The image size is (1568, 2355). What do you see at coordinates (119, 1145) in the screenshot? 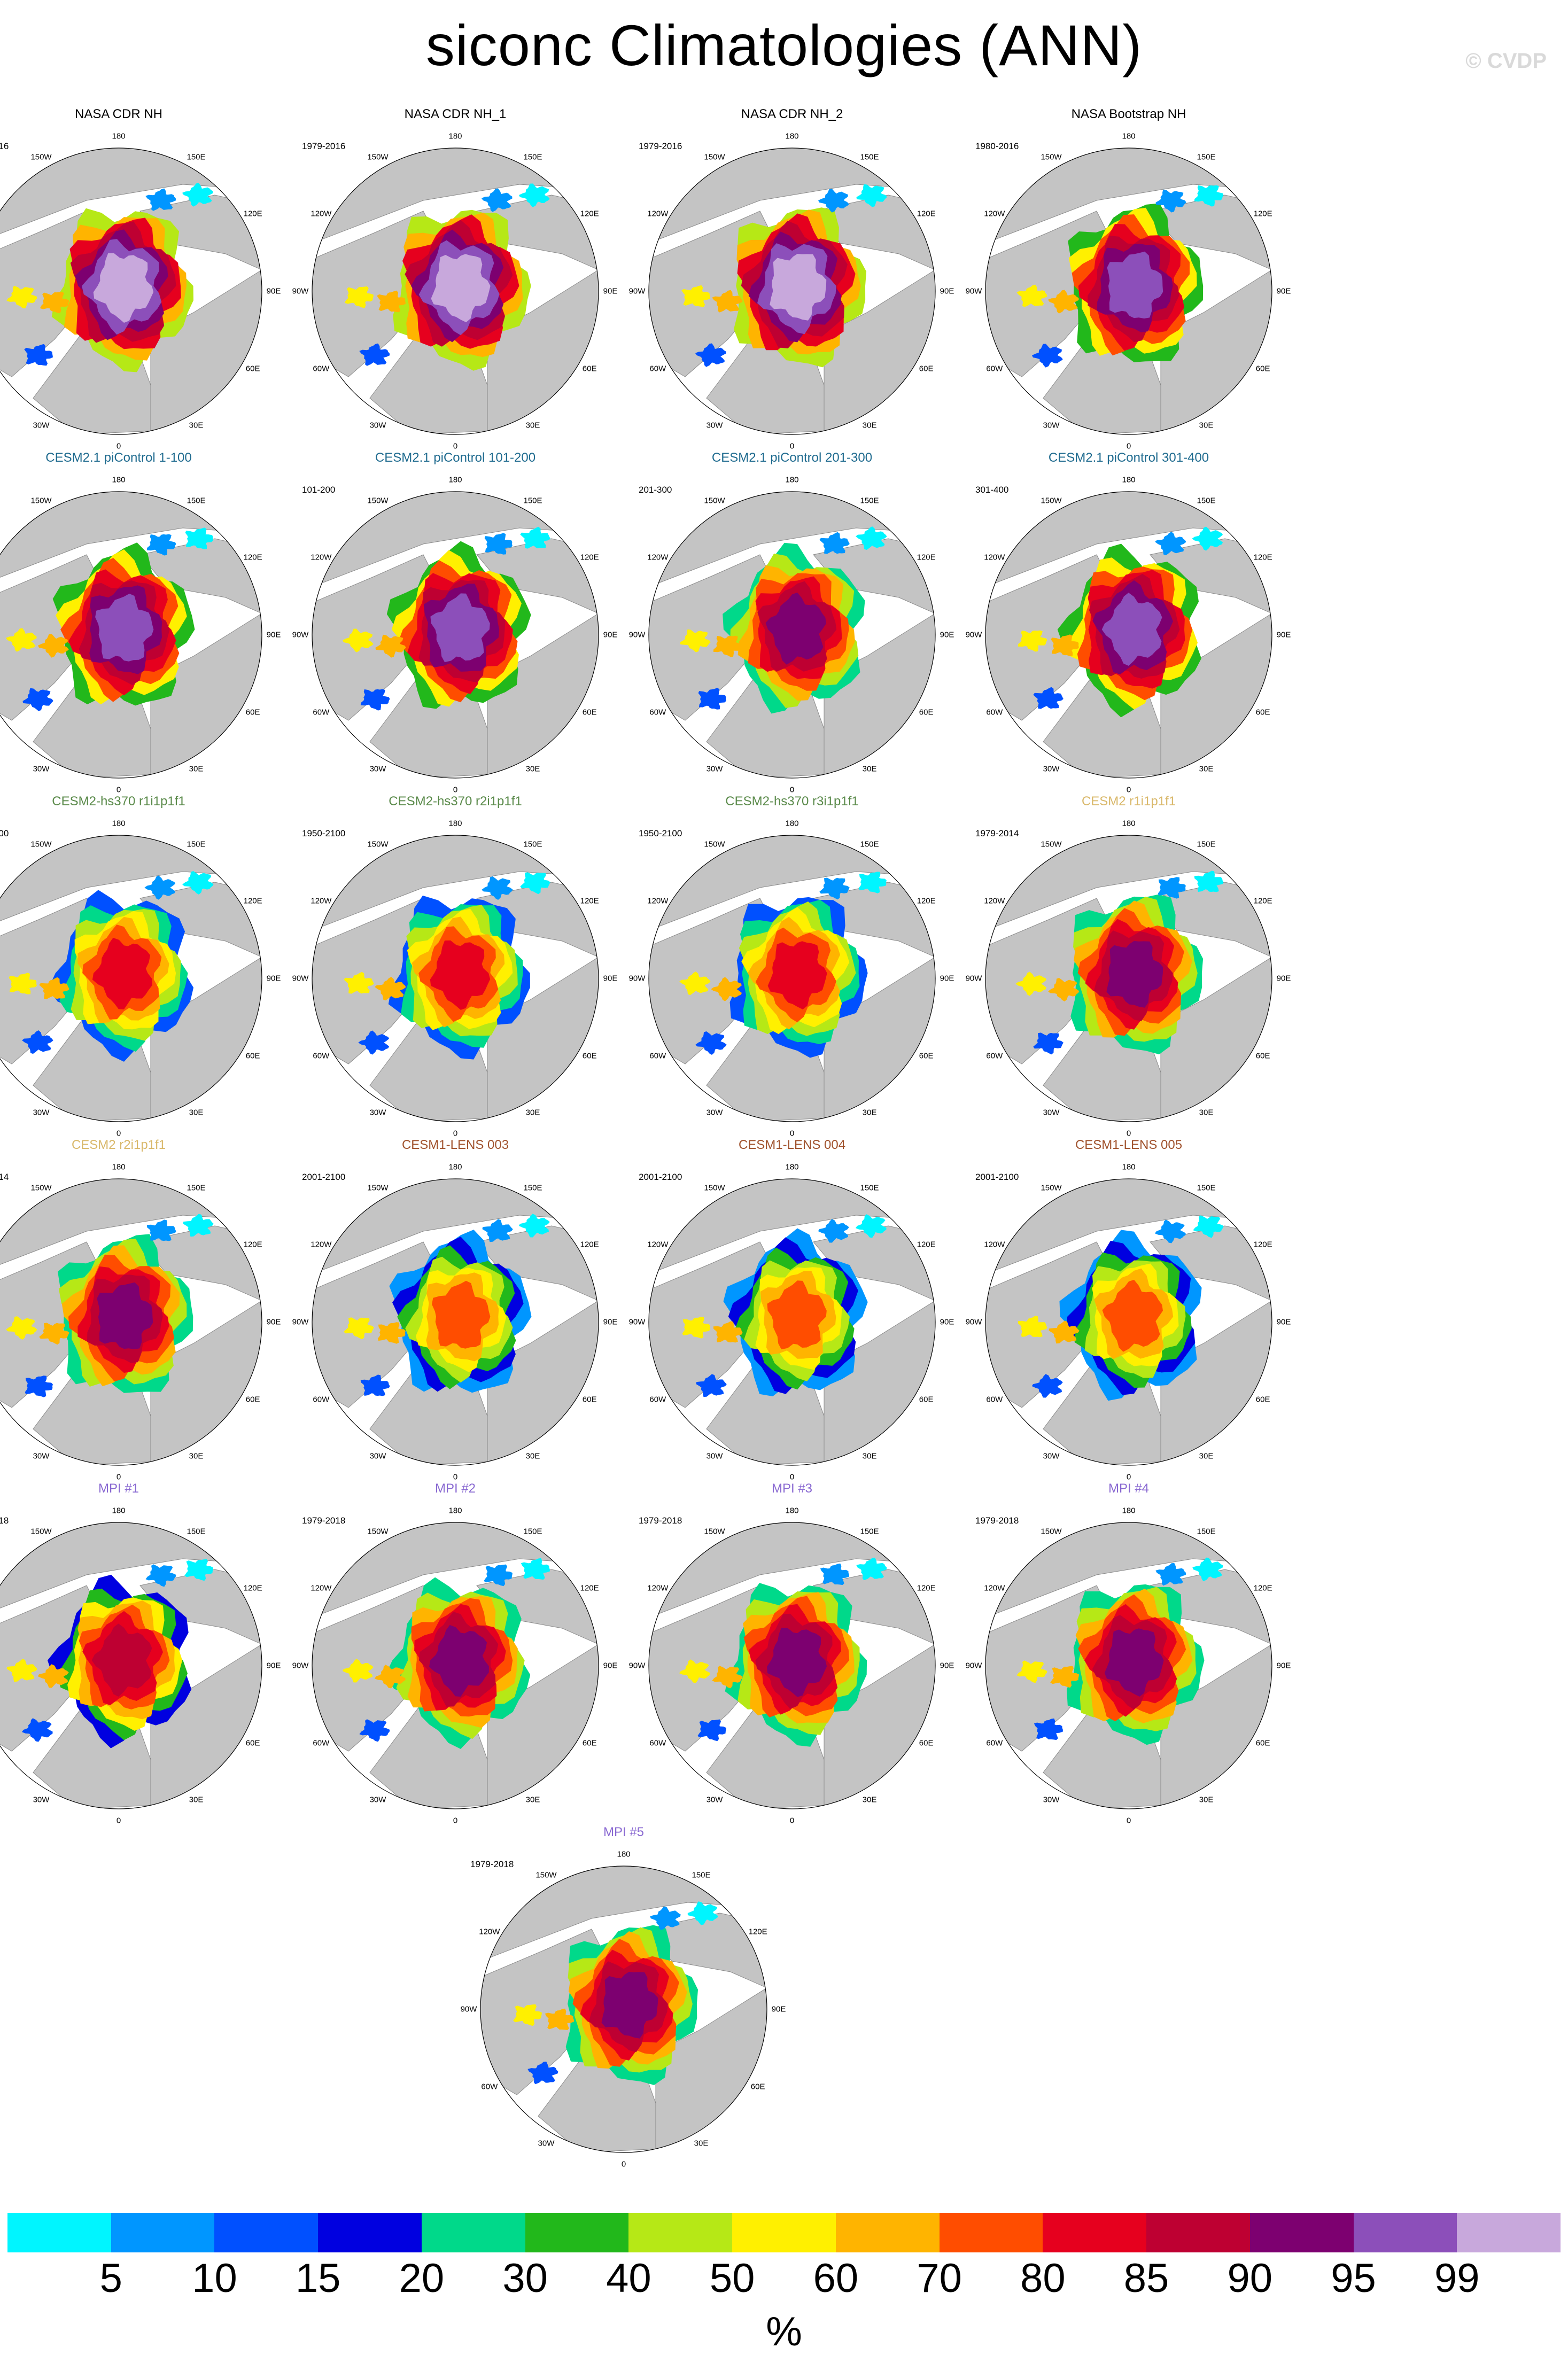
I see `panel-title: CESM2 r2i1p1f1` at bounding box center [119, 1145].